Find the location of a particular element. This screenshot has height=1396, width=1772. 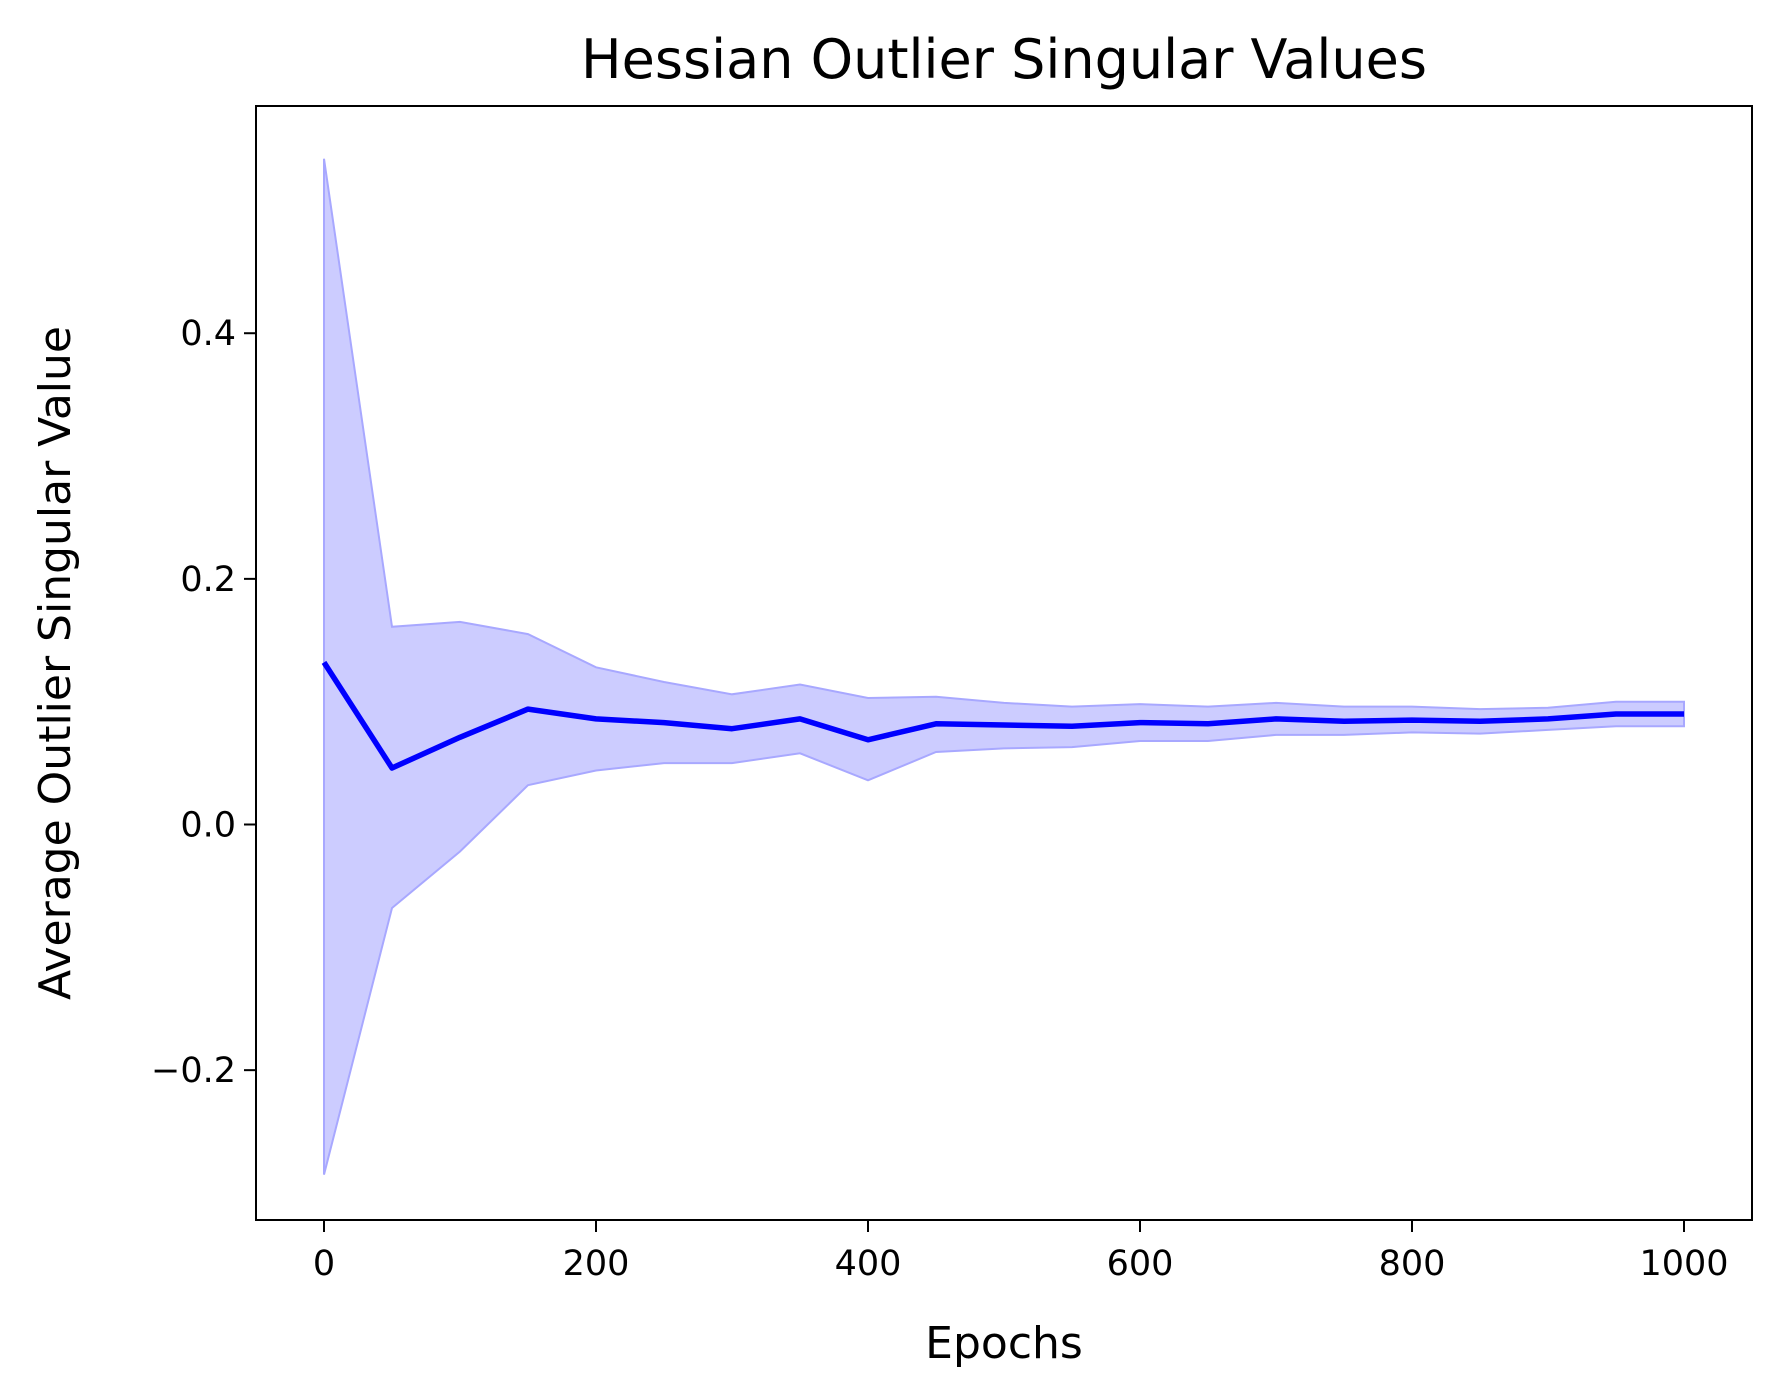

x-tick-label: 1000 is located at coordinates (1683, 1264).